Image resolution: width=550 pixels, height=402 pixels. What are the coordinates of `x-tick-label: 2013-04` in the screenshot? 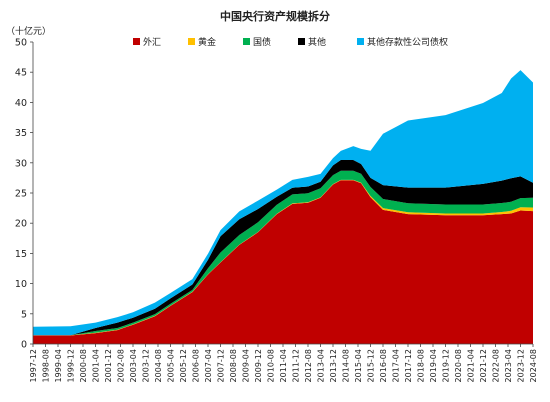 It's located at (321, 365).